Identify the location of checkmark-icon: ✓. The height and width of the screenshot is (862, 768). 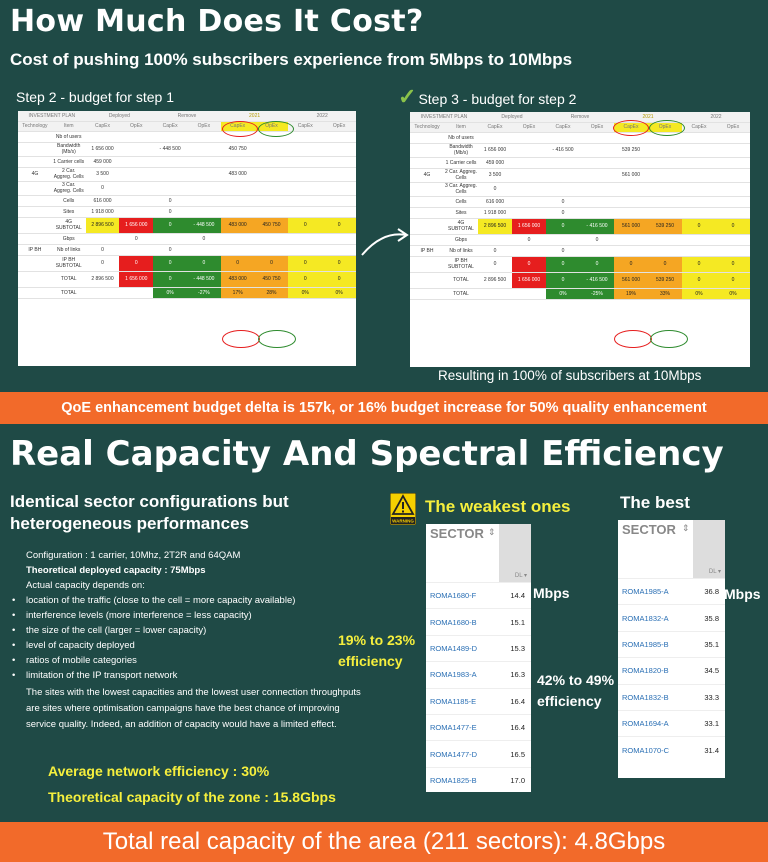
(407, 96).